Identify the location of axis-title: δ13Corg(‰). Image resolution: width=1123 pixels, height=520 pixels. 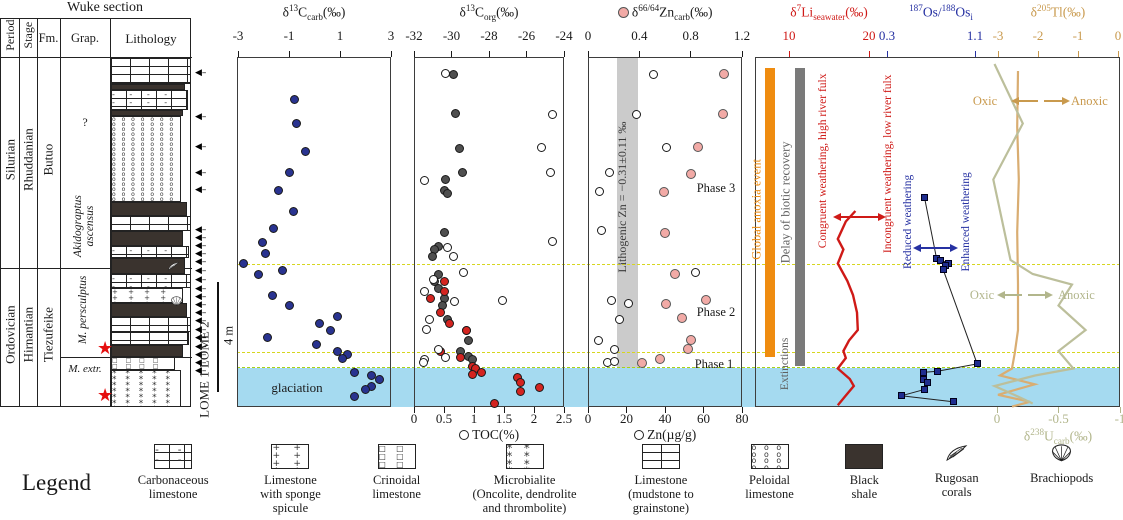
(489, 13).